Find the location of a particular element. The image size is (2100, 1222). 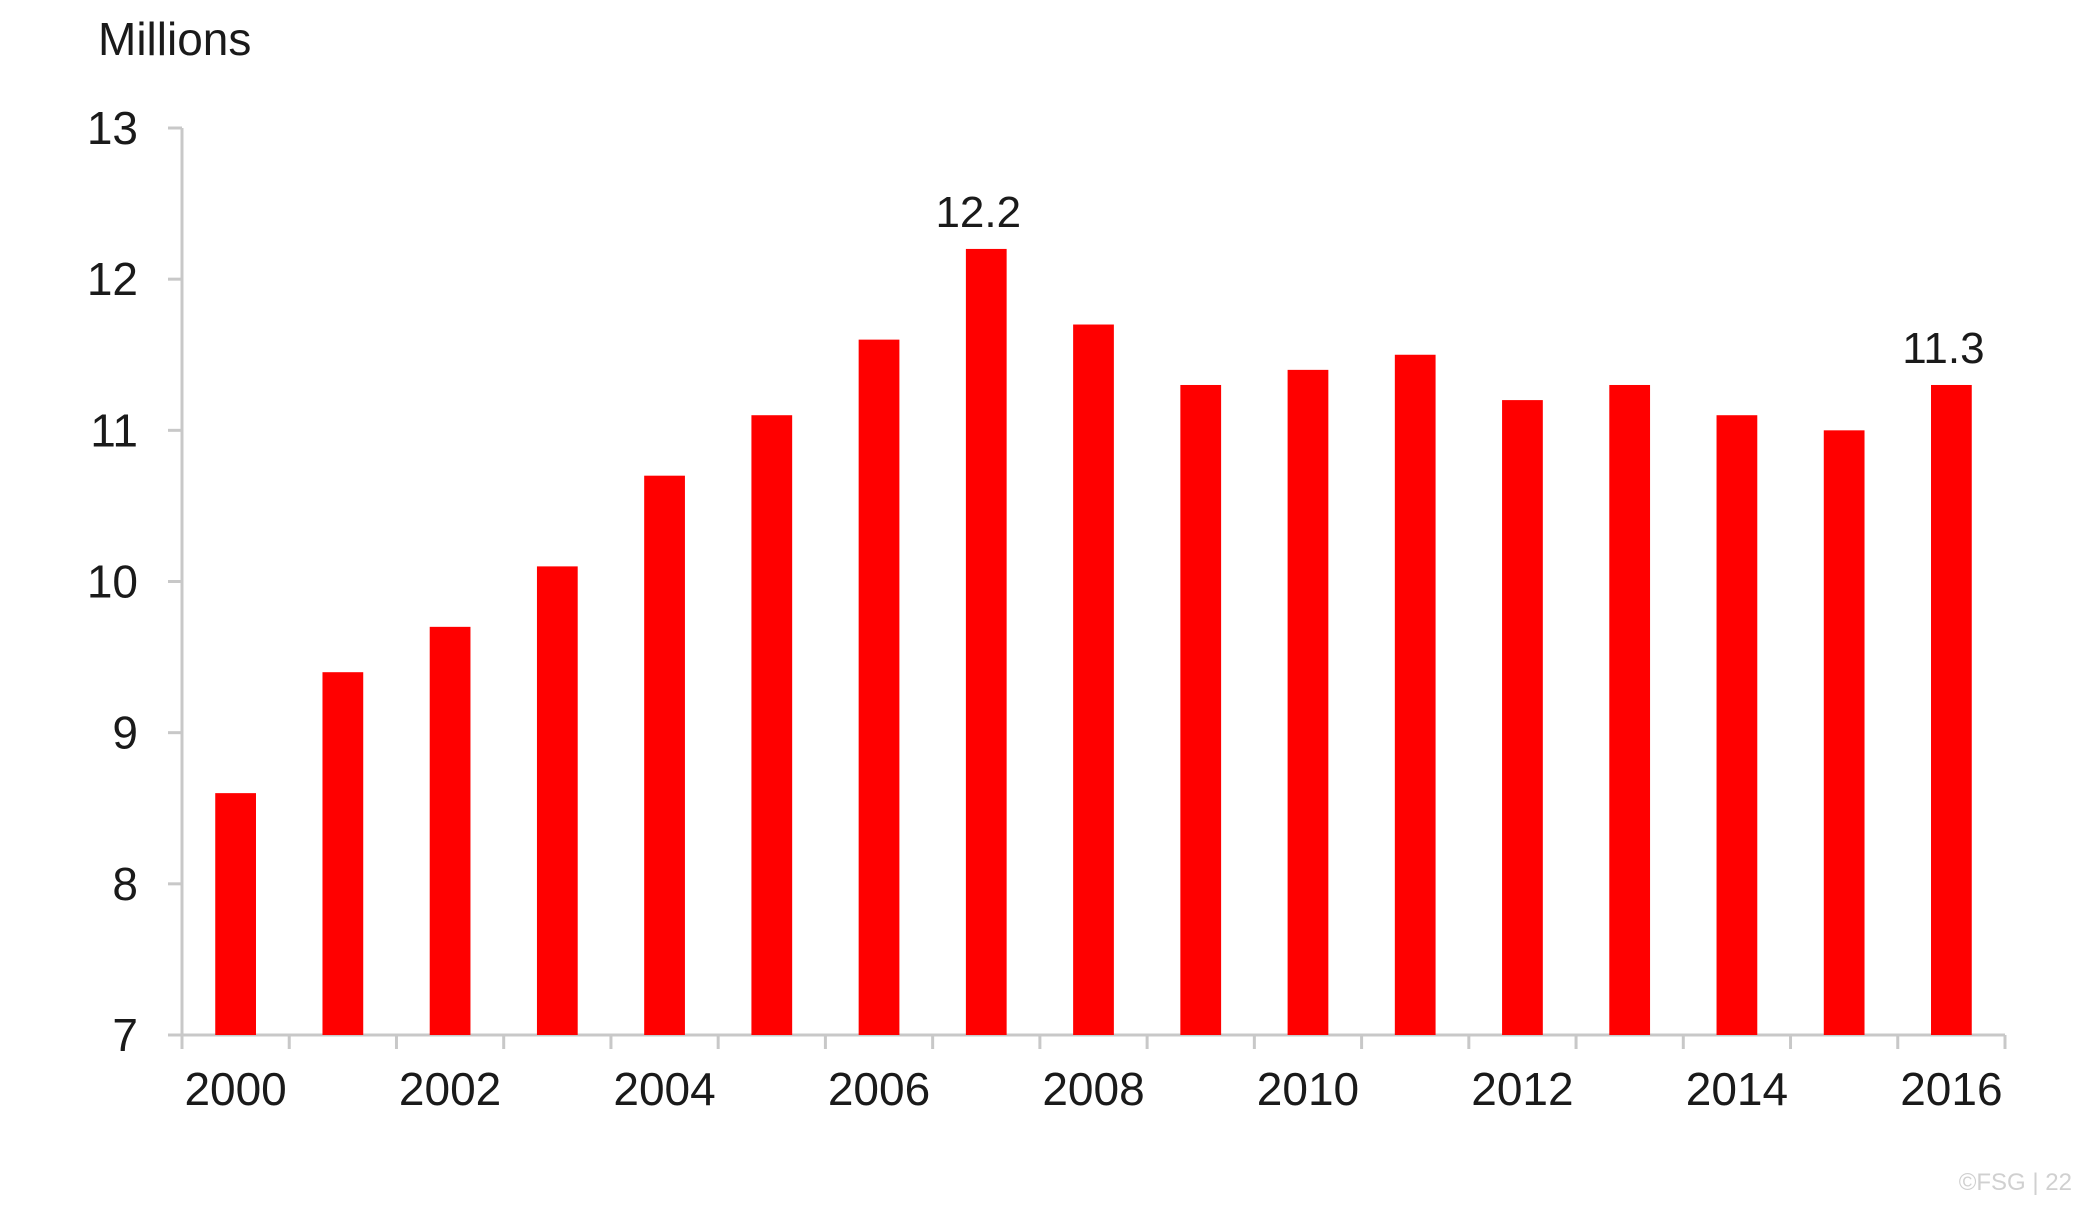

bar-2006 is located at coordinates (879, 687).